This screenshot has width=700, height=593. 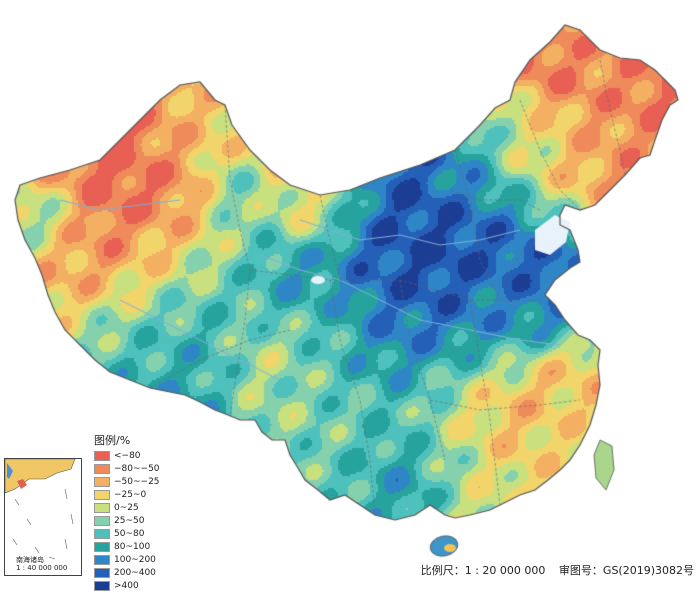 I want to click on inset-wet-area, so click(x=10, y=471).